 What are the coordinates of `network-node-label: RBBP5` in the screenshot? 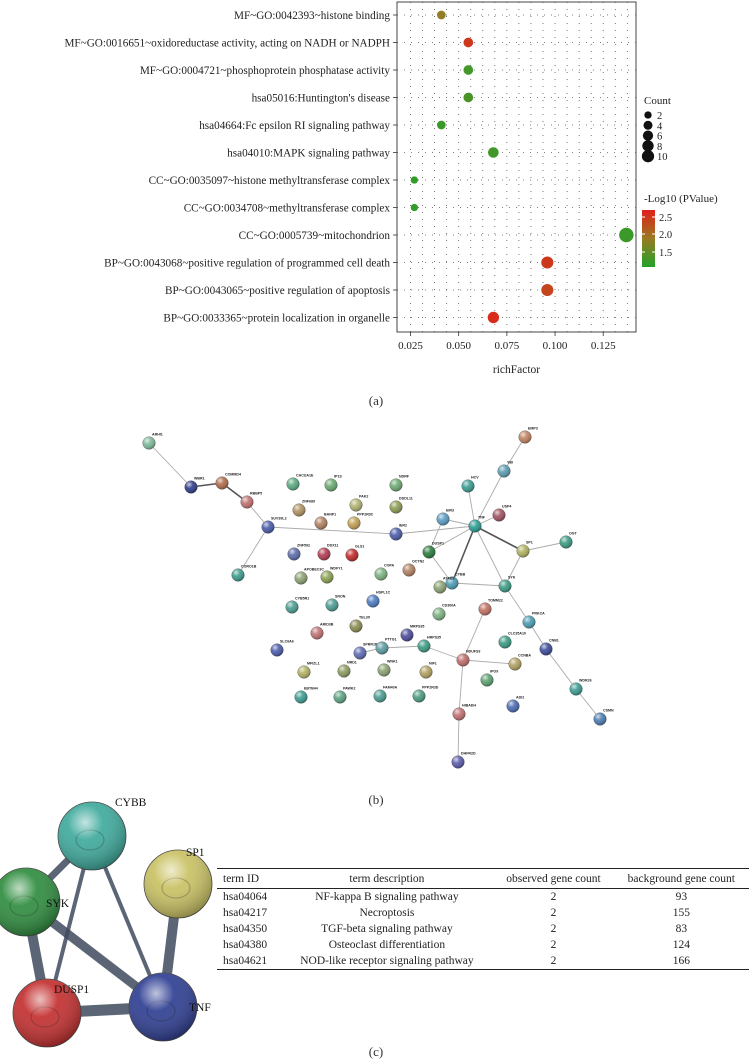 It's located at (256, 494).